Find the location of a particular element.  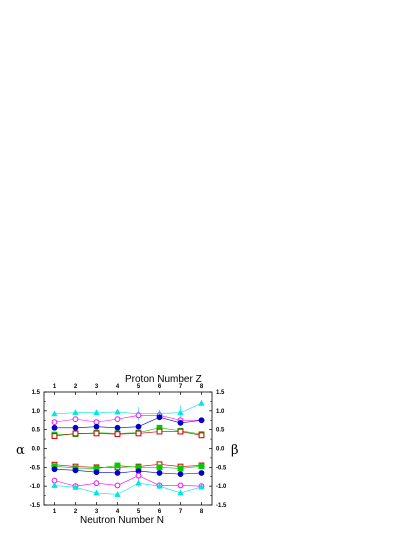

x-tick-label-top: 8 is located at coordinates (202, 387).